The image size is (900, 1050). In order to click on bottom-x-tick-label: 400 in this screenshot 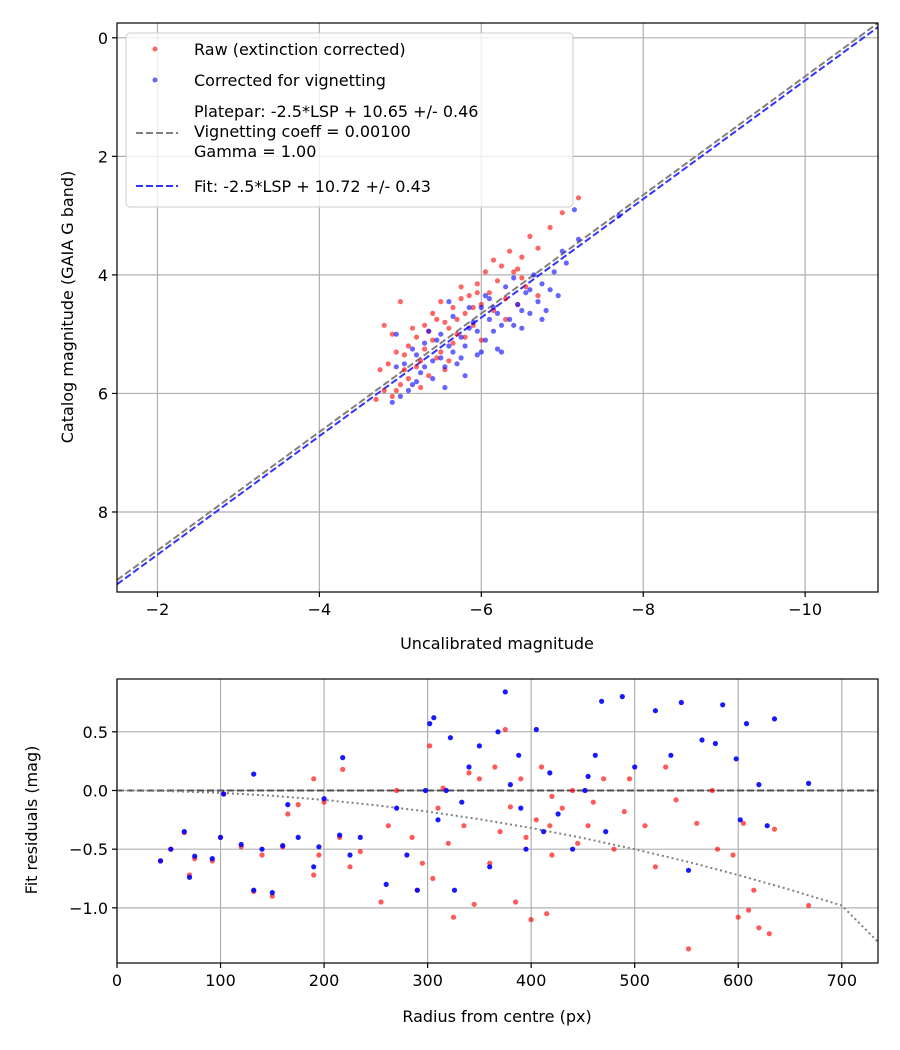, I will do `click(531, 980)`.